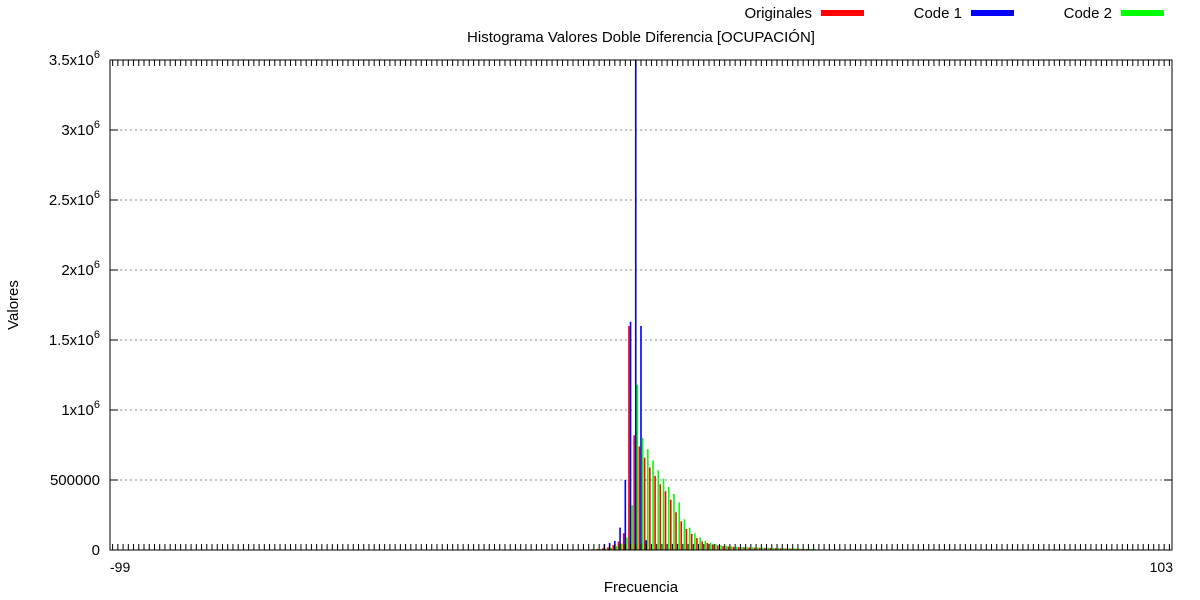 Image resolution: width=1200 pixels, height=600 pixels. I want to click on x-axis-tick-labels: -99 103, so click(641, 567).